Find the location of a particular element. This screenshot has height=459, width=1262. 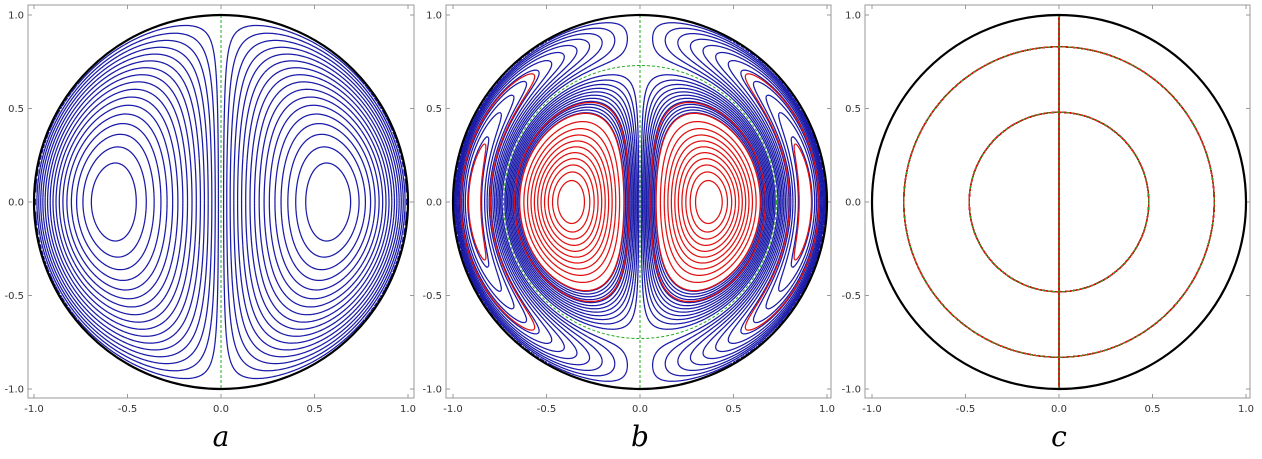

panel-b-caption: b is located at coordinates (640, 436).